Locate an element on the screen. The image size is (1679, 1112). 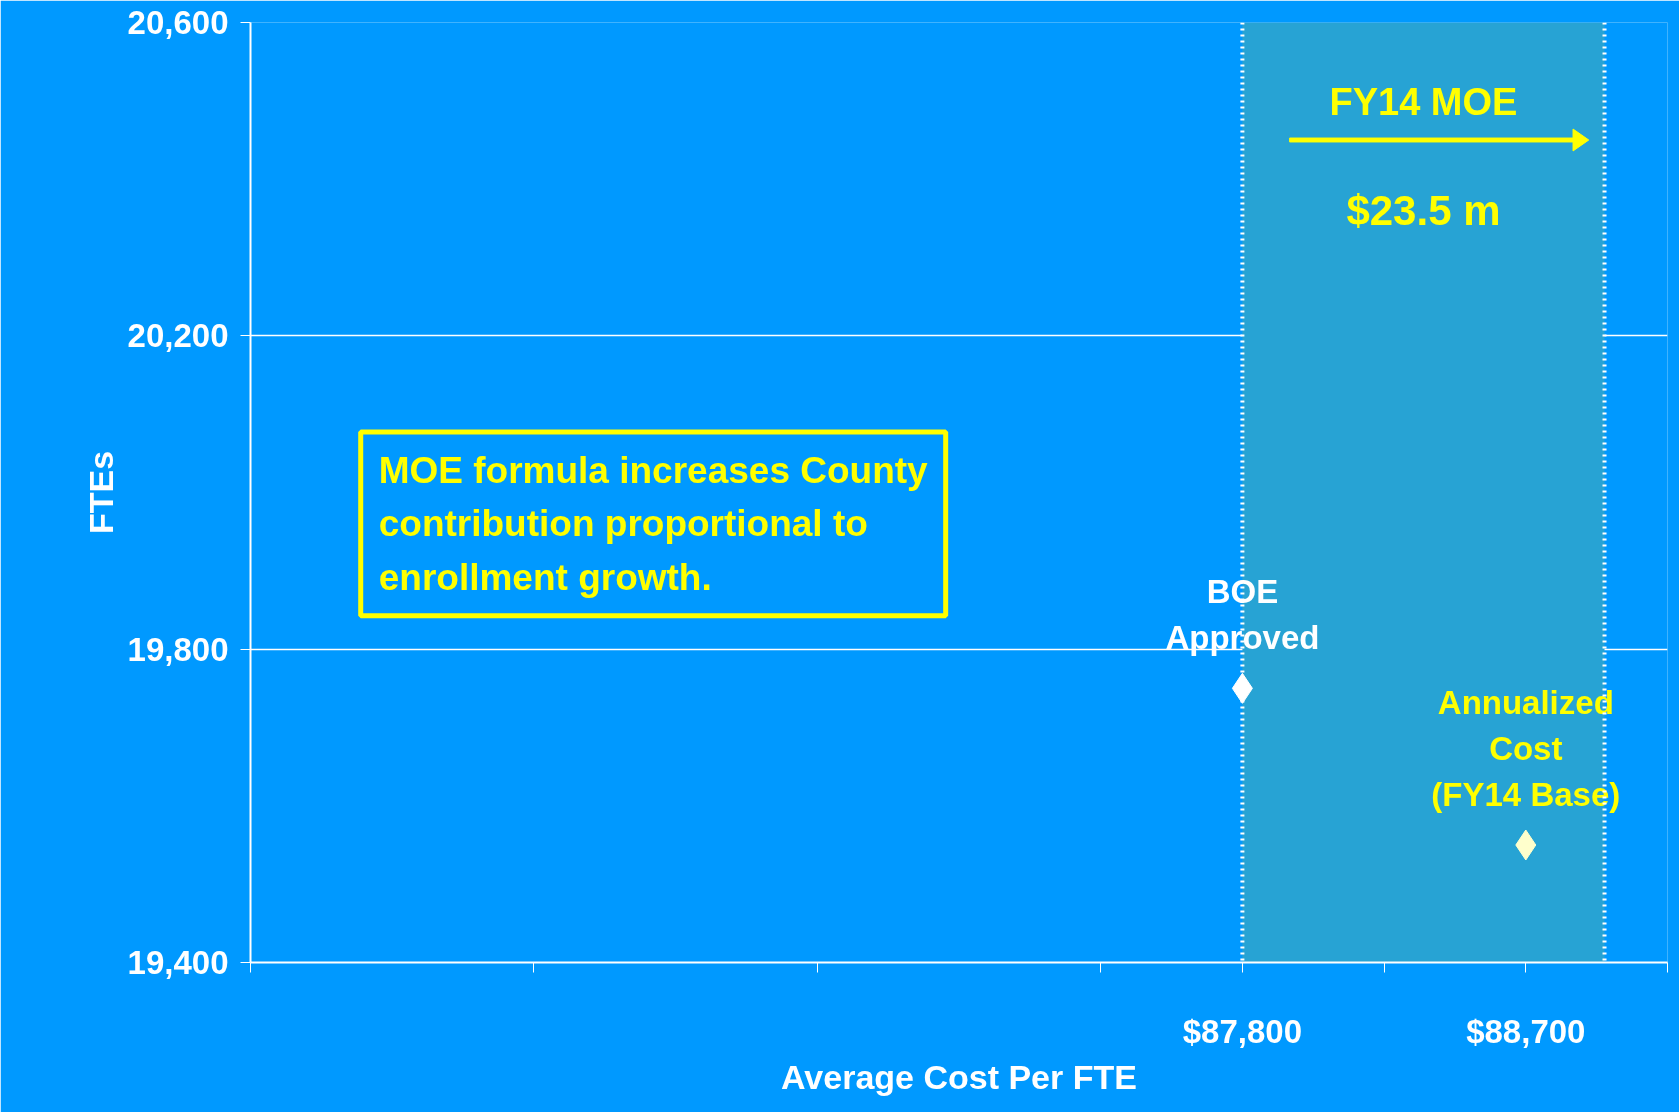
y-tick-label: 20,600 is located at coordinates (178, 22).